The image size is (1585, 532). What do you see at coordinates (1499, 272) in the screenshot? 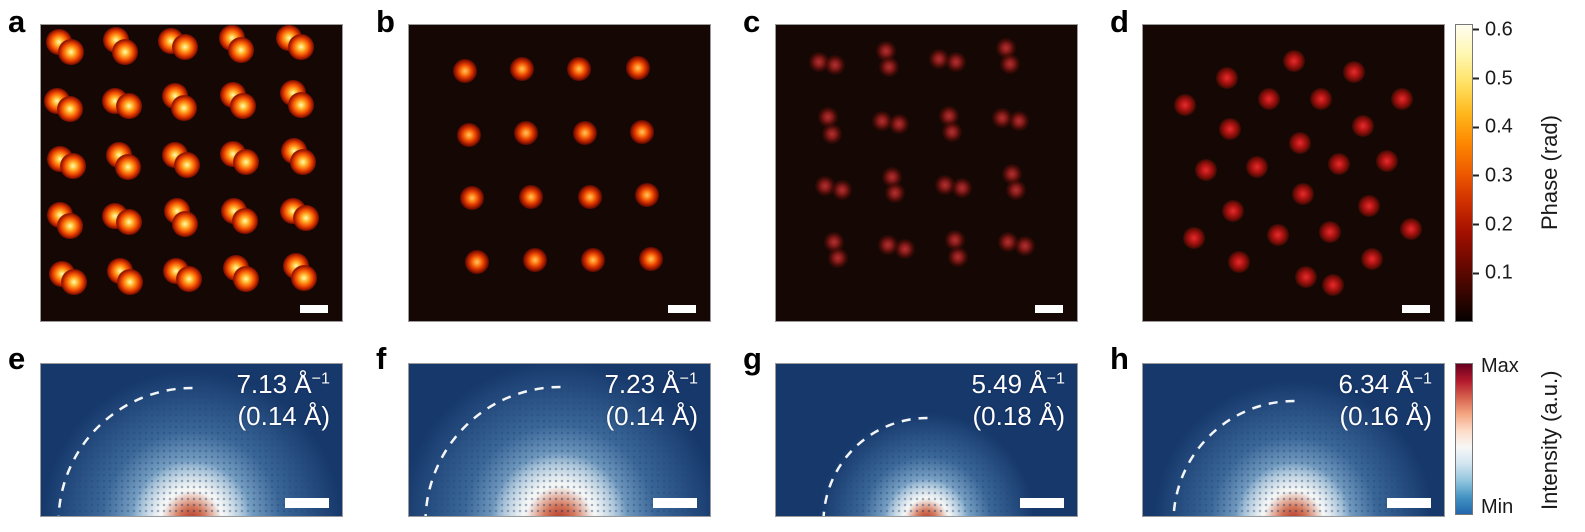
I see `tick-label: 0.1` at bounding box center [1499, 272].